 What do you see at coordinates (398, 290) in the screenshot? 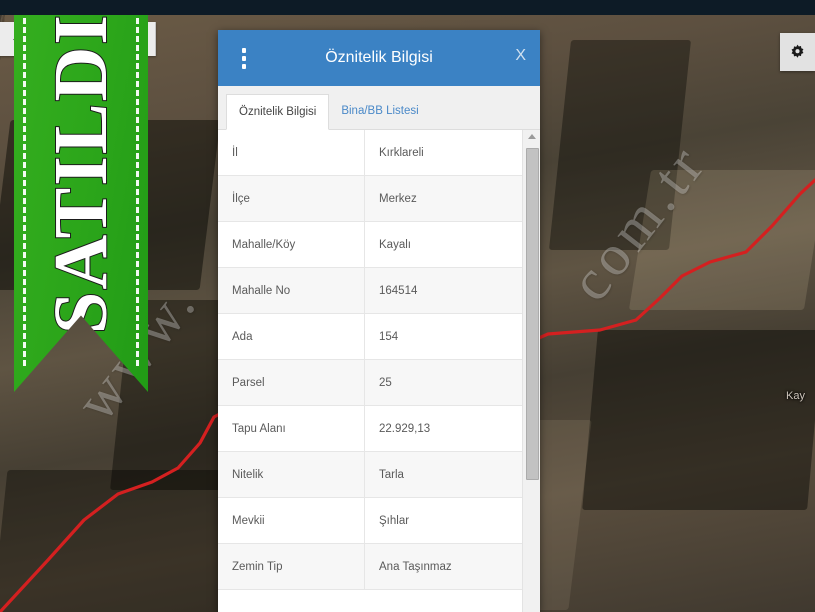
I see `row-value: 164514` at bounding box center [398, 290].